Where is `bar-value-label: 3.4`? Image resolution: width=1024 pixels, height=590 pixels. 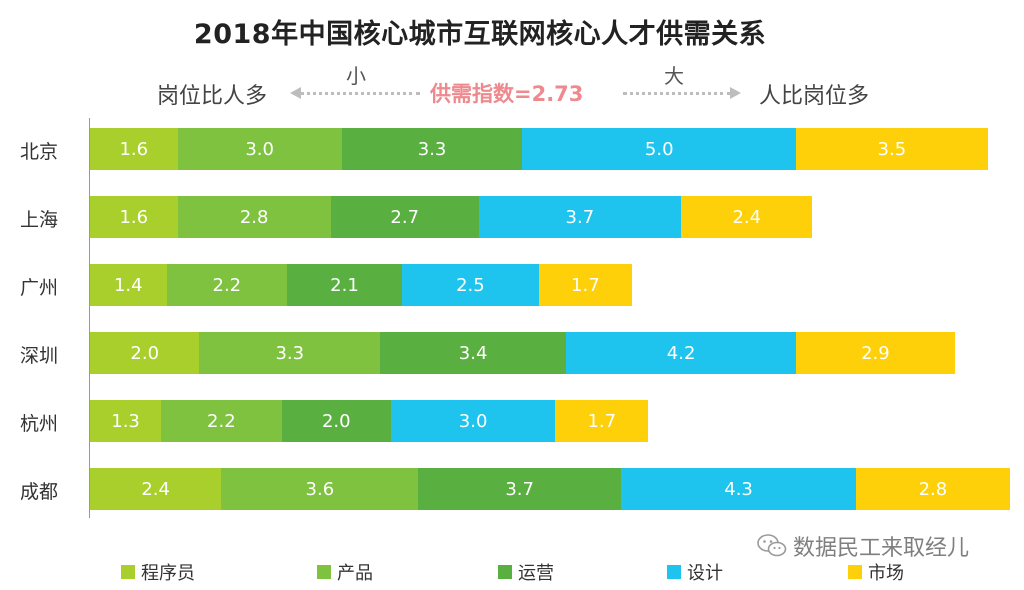
bar-value-label: 3.4 is located at coordinates (473, 353).